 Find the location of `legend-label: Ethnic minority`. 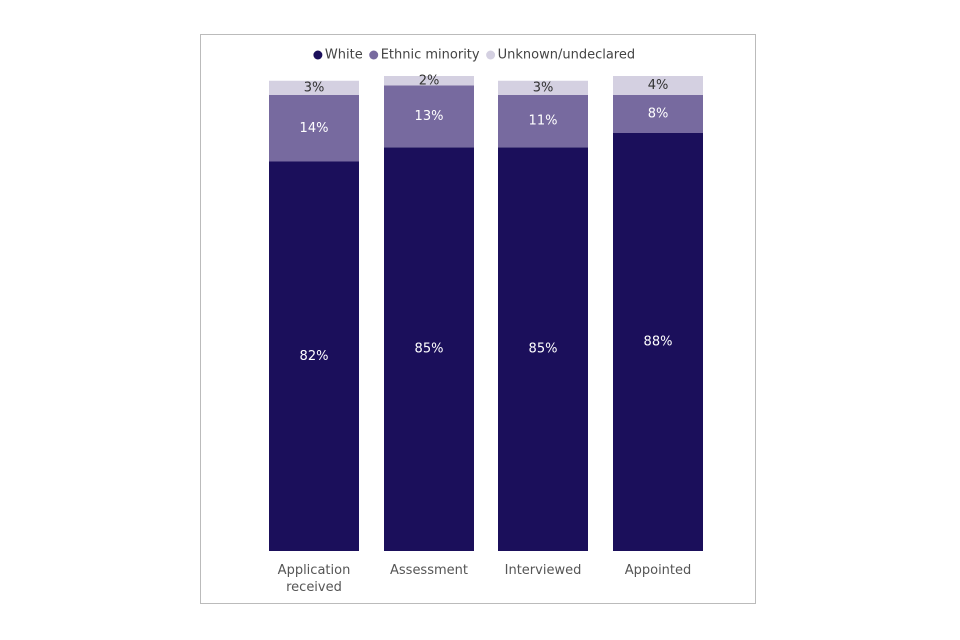

legend-label: Ethnic minority is located at coordinates (430, 55).